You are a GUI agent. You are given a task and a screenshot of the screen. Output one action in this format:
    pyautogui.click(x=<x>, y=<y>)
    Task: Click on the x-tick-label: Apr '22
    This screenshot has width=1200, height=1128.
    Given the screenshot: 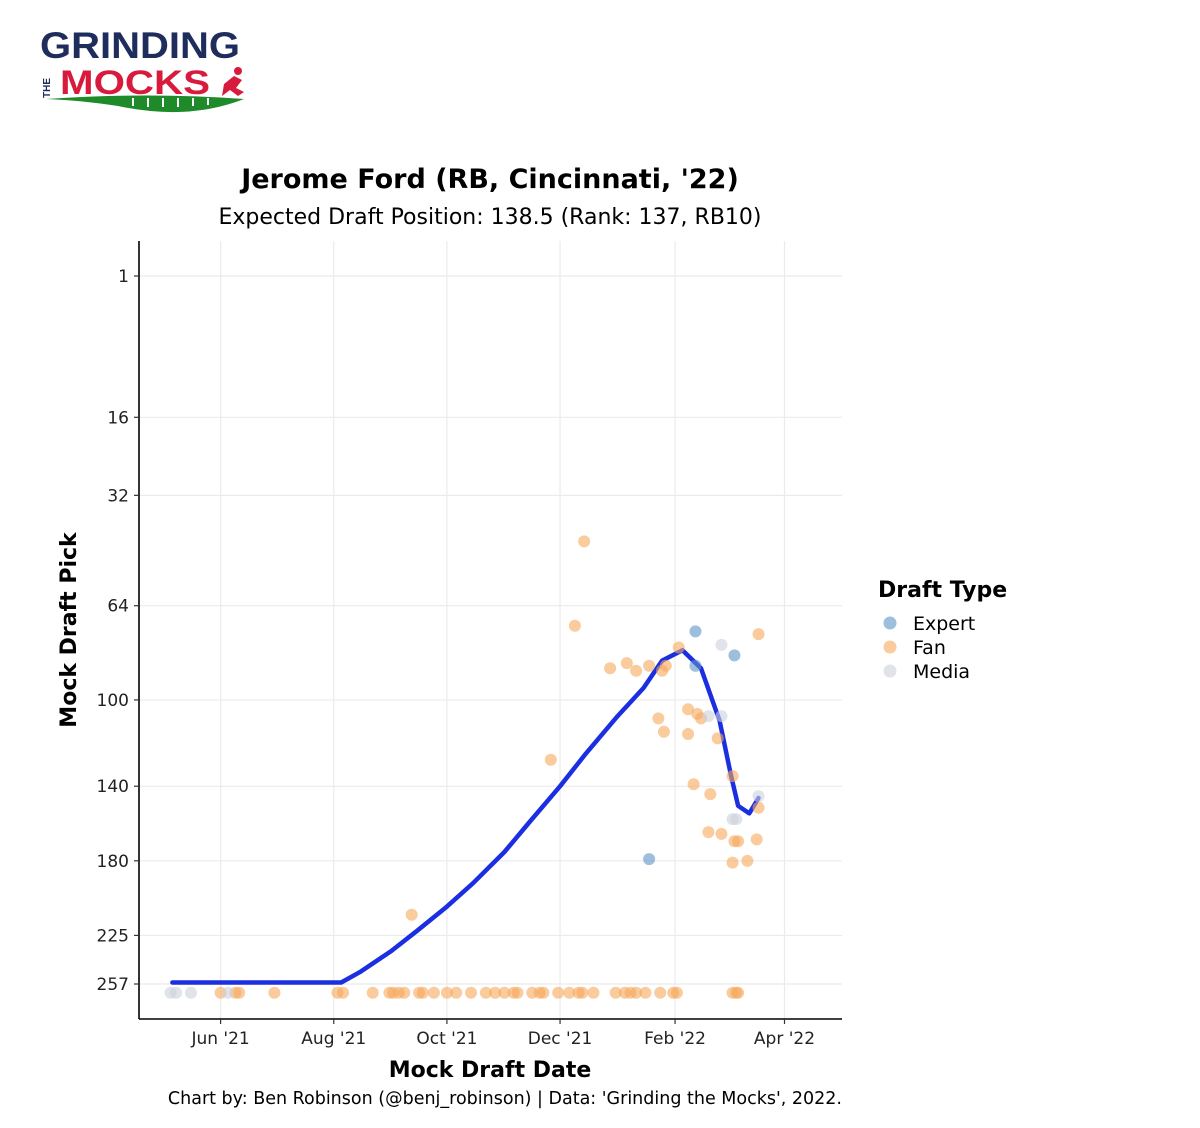 What is the action you would take?
    pyautogui.click(x=784, y=1039)
    